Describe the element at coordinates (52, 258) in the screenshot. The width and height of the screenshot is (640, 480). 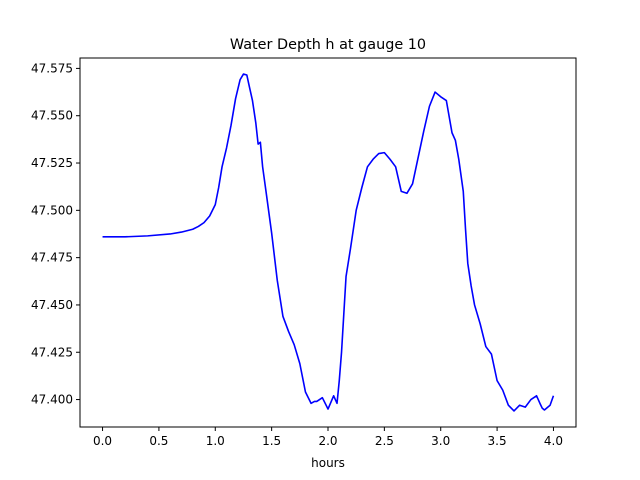
I see `y-tick-label: 47.475` at that location.